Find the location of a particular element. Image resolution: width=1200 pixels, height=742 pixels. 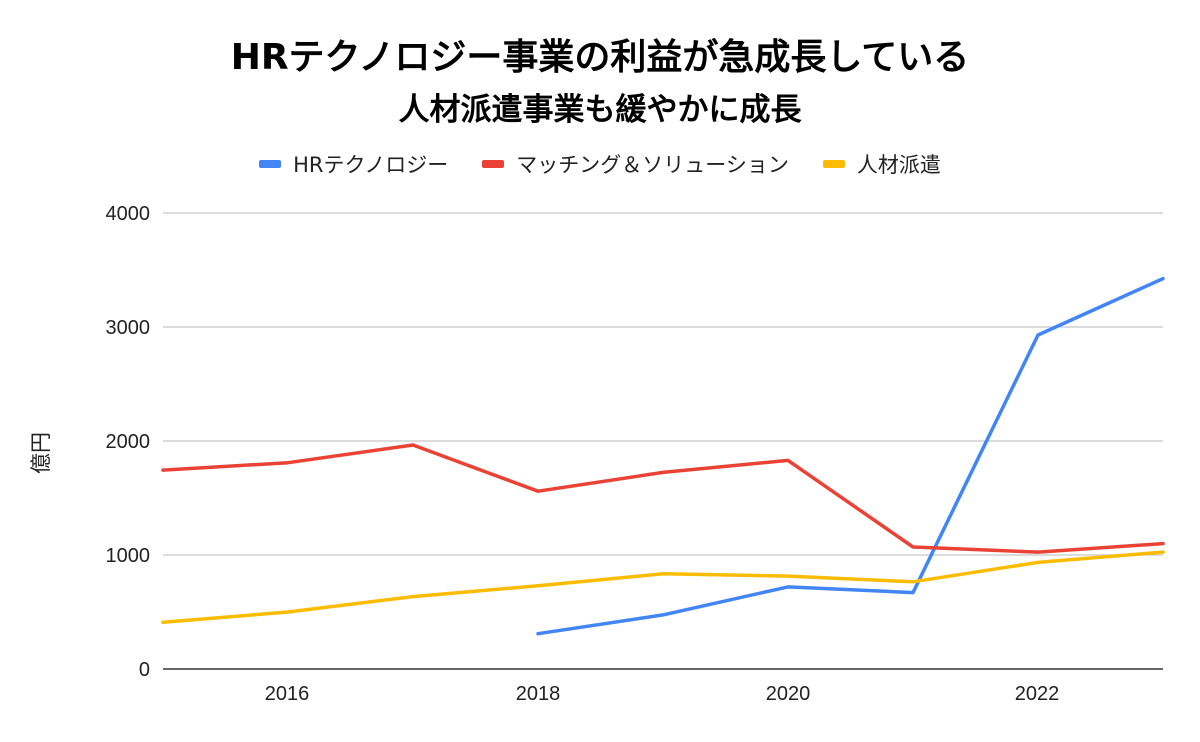

legend-item-staffing: 人材派遣 is located at coordinates (881, 164).